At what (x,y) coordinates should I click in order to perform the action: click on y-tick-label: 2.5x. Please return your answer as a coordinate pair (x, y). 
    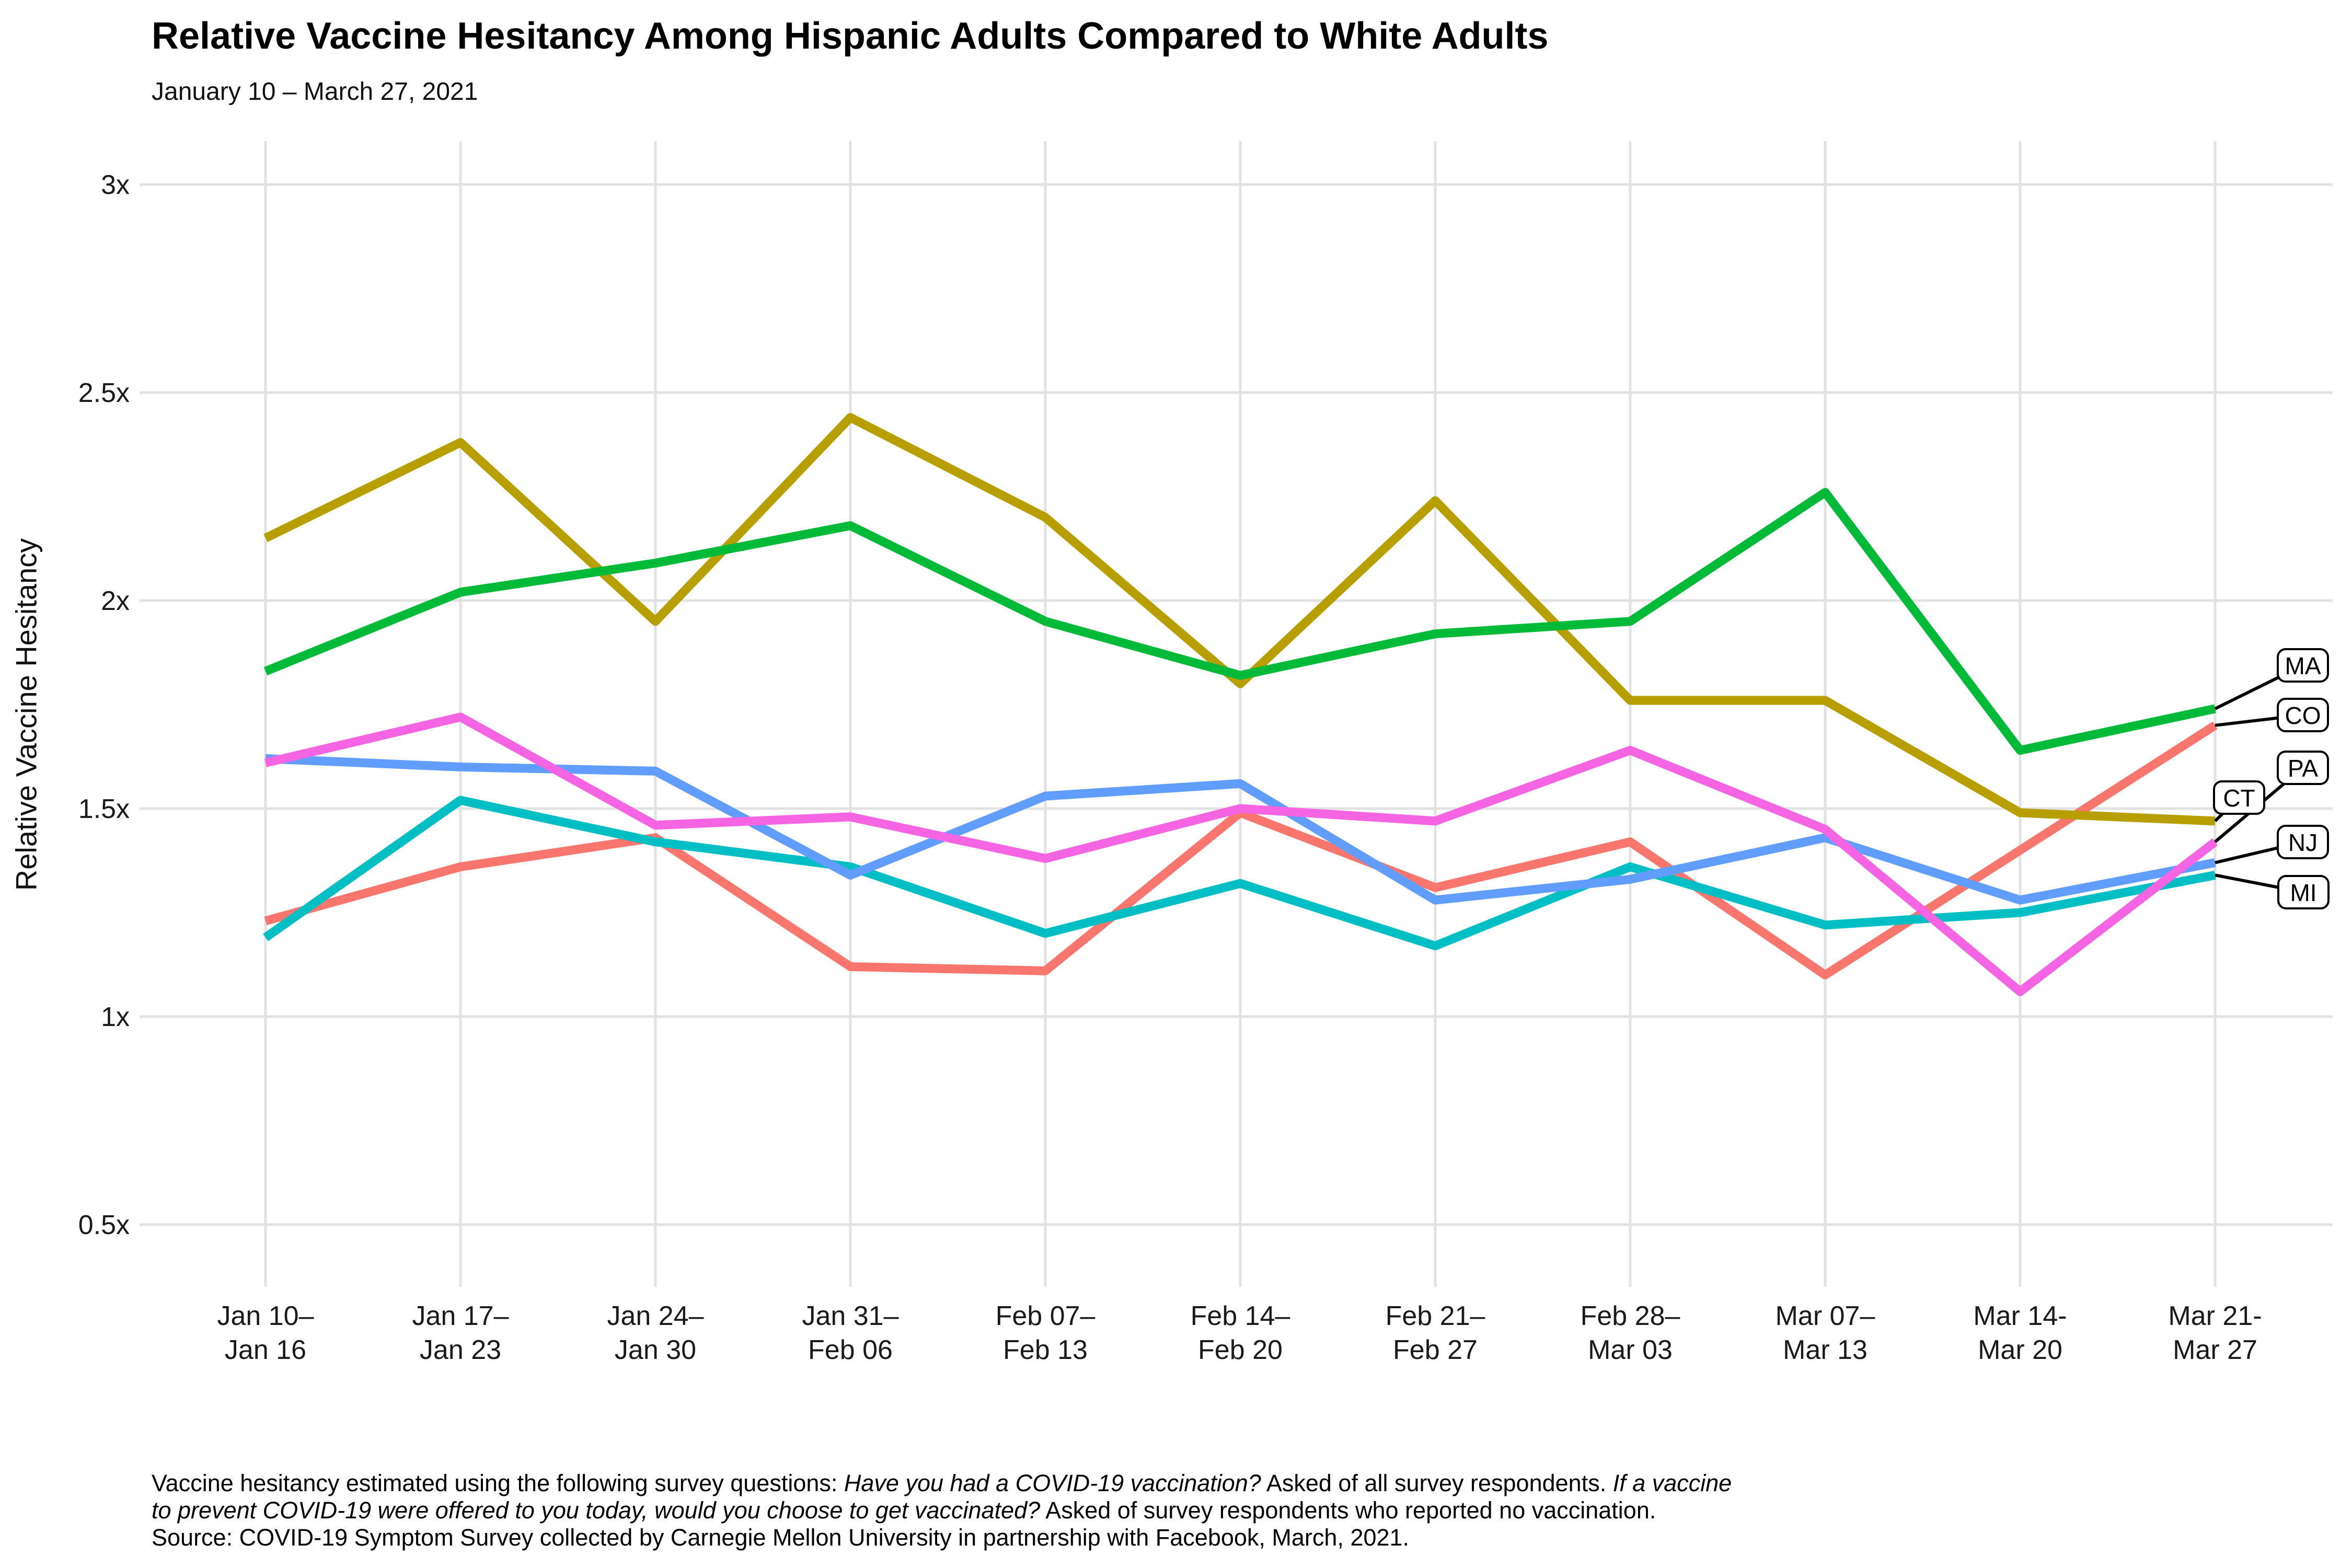
    Looking at the image, I should click on (104, 393).